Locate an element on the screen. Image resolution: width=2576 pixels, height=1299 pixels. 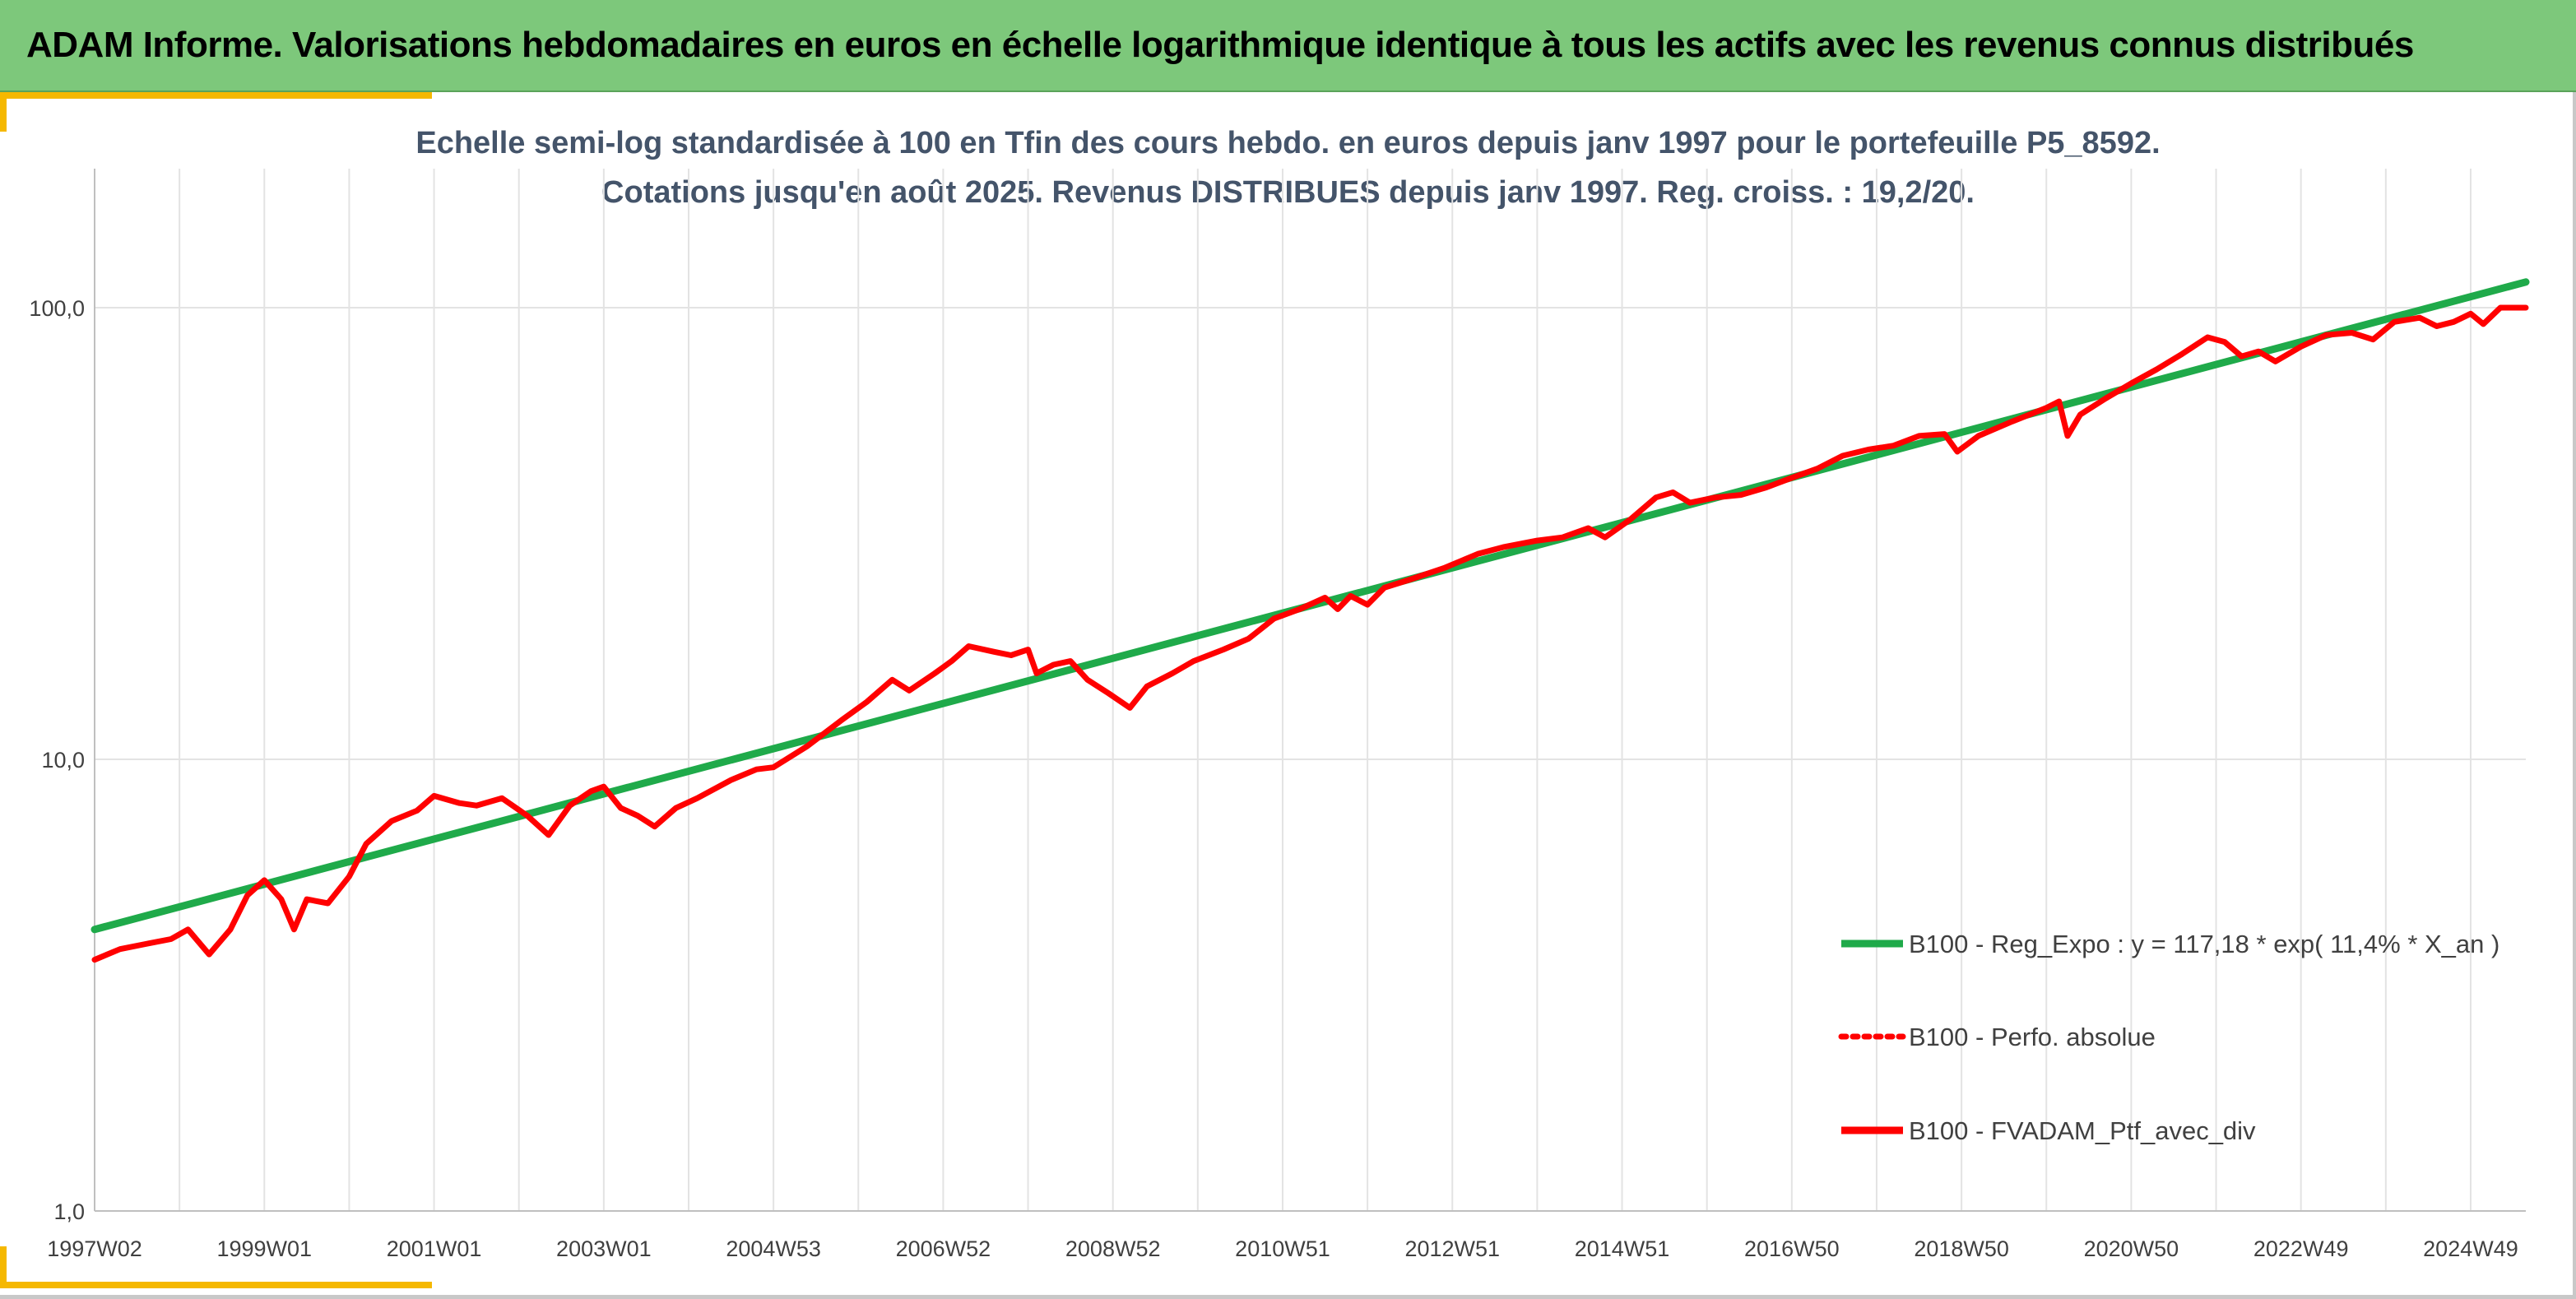
x-tick-label: 2014W51 is located at coordinates (1622, 1248).